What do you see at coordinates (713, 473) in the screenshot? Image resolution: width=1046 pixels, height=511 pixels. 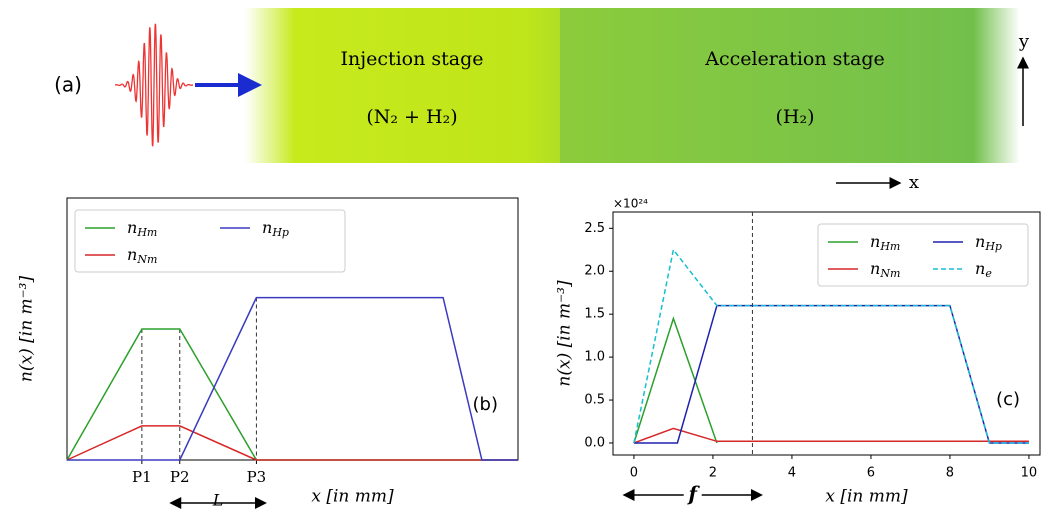 I see `x-tick-label: 2` at bounding box center [713, 473].